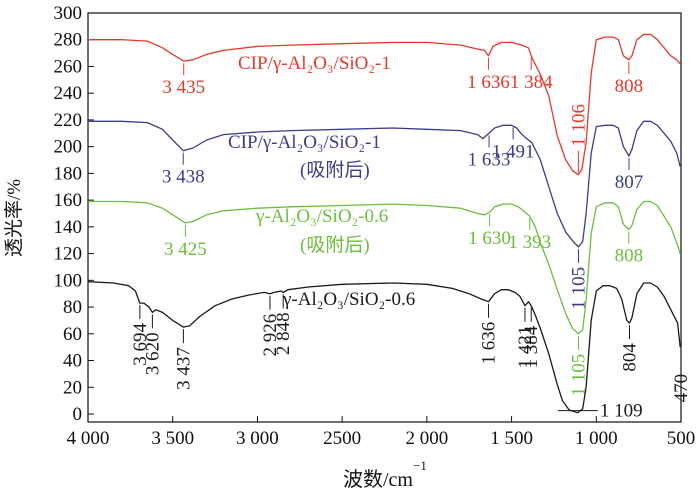 This screenshot has height=497, width=700. Describe the element at coordinates (14, 218) in the screenshot. I see `y-axis-label: 透光率/%` at that location.